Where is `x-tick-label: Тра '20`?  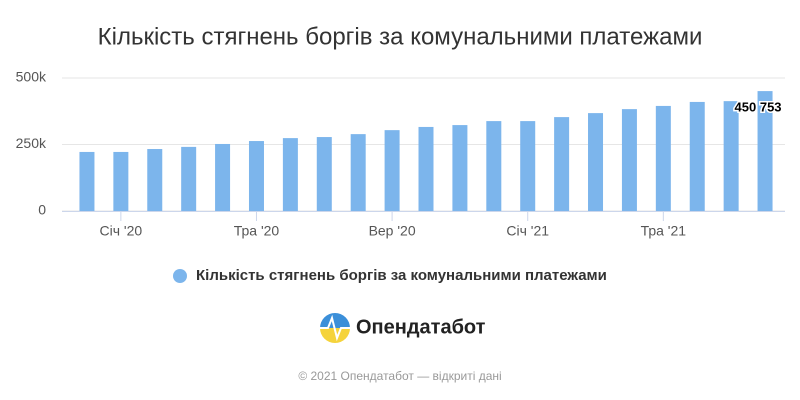
x-tick-label: Тра '20 is located at coordinates (257, 231).